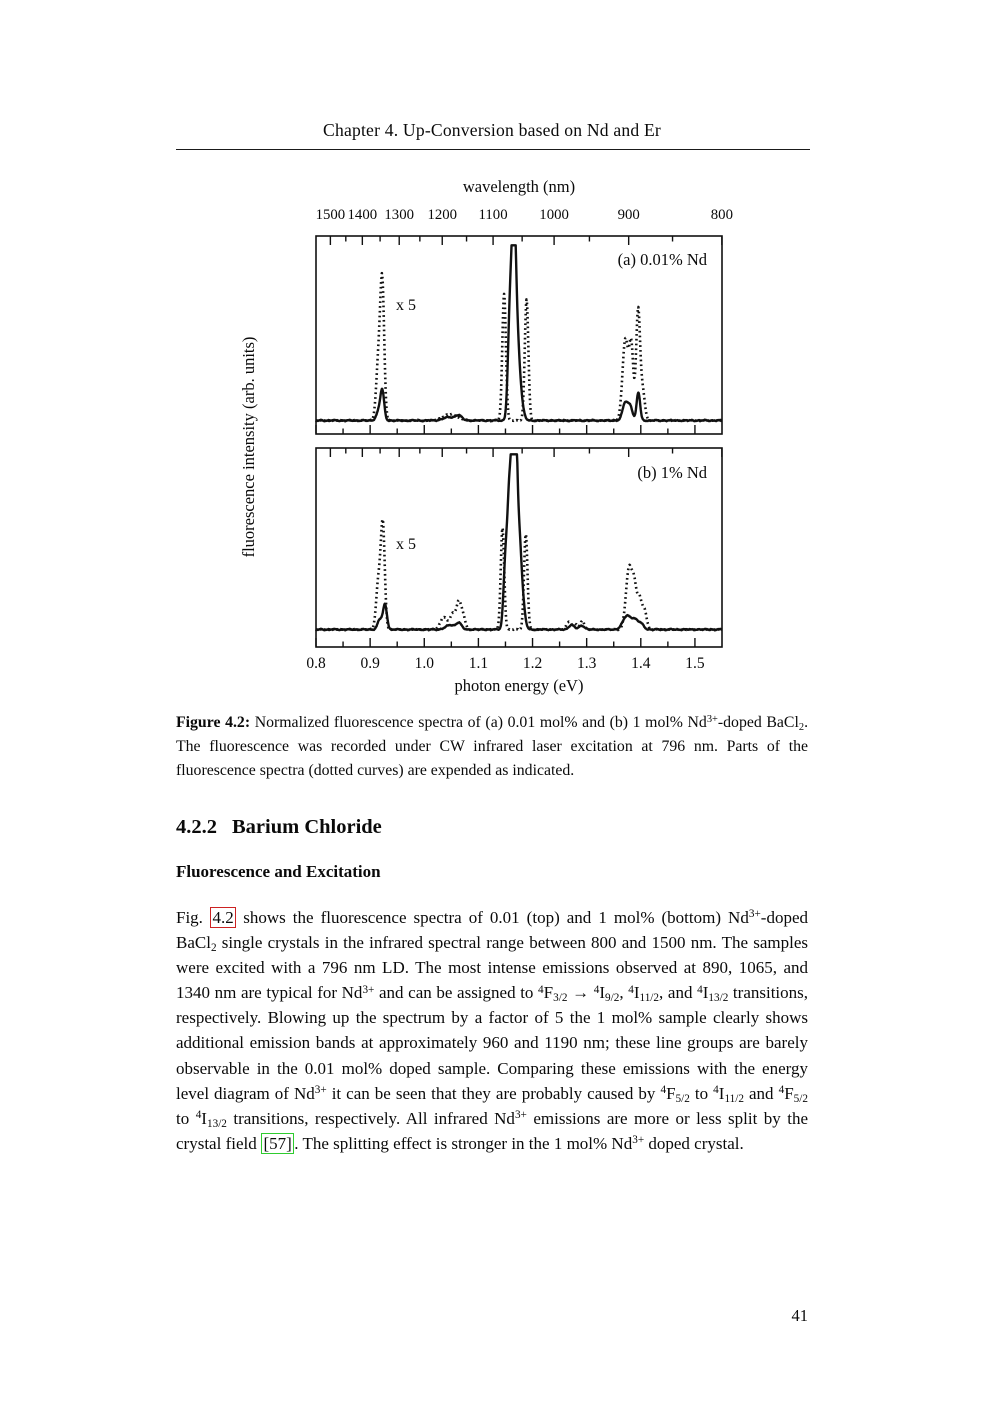 The width and height of the screenshot is (1000, 1414). Describe the element at coordinates (519, 685) in the screenshot. I see `bottom-axis-title: photon energy (eV)` at that location.